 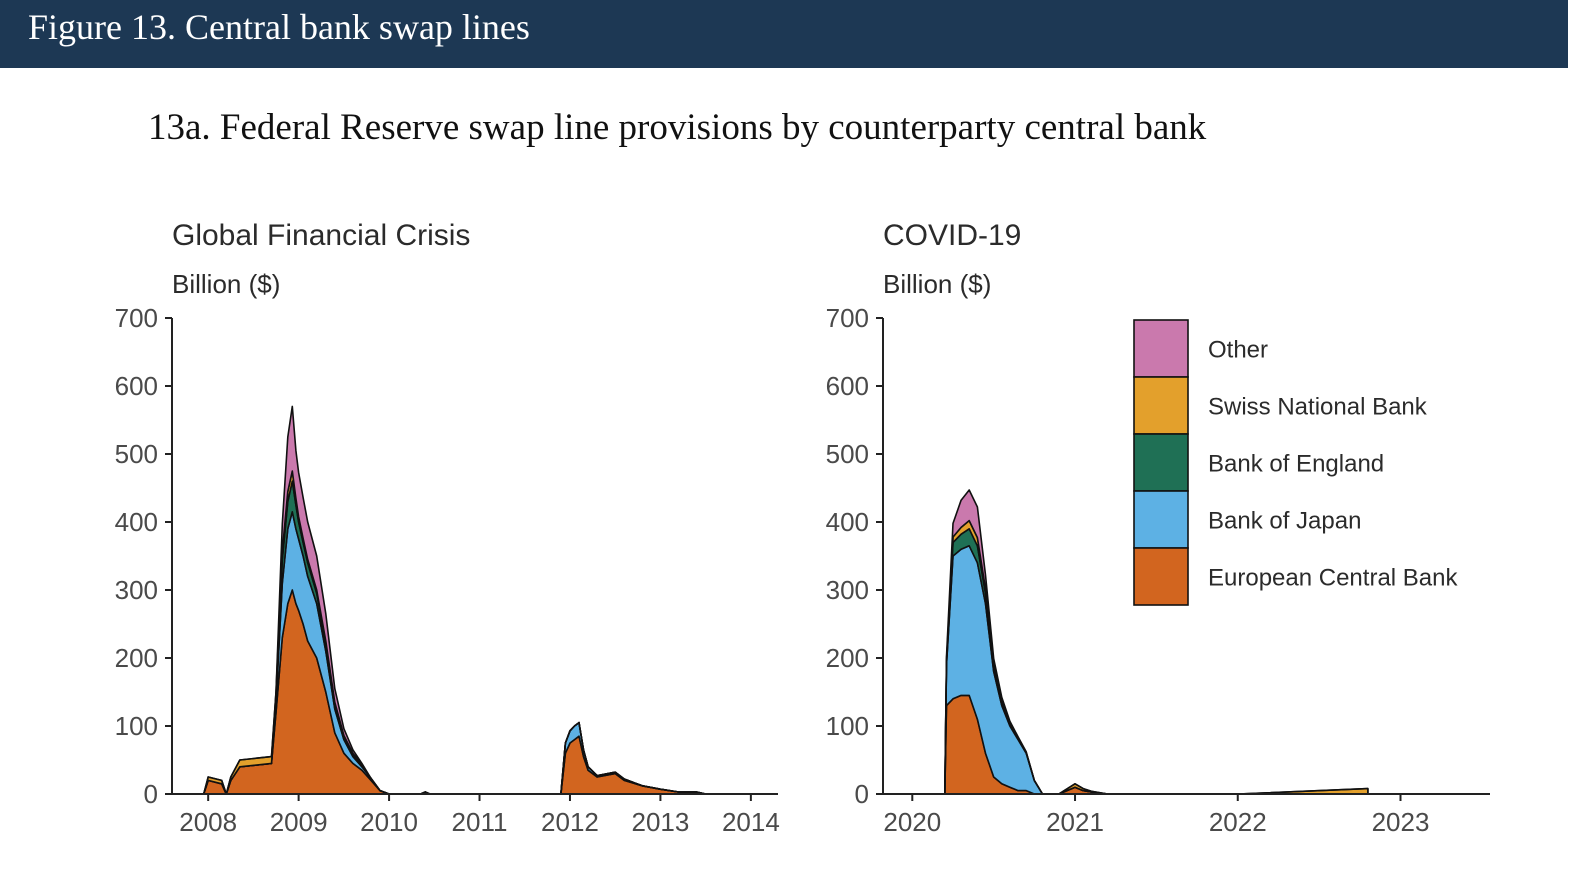 I want to click on legend-label: Bank of England, so click(x=1296, y=464).